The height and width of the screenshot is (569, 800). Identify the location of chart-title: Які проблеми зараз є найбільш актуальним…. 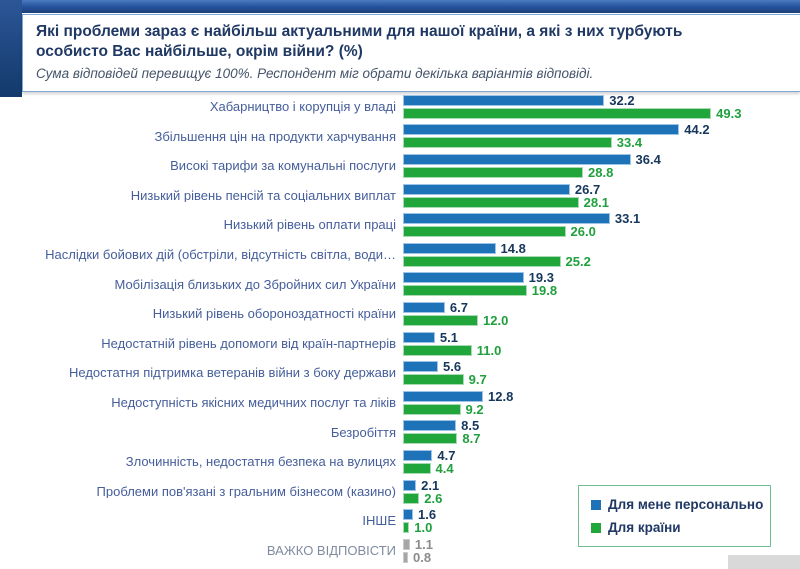
(359, 41).